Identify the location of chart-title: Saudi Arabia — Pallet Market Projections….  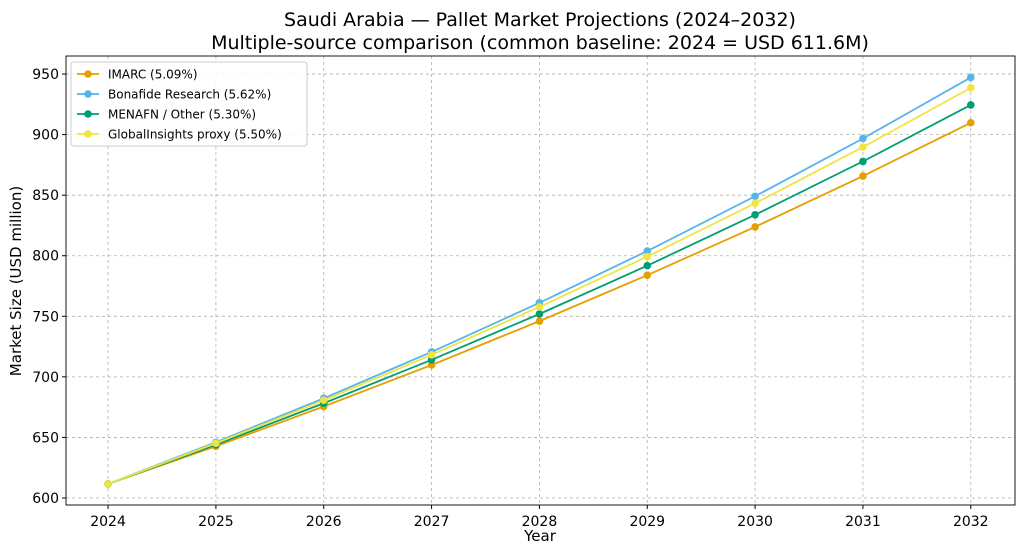
(540, 20).